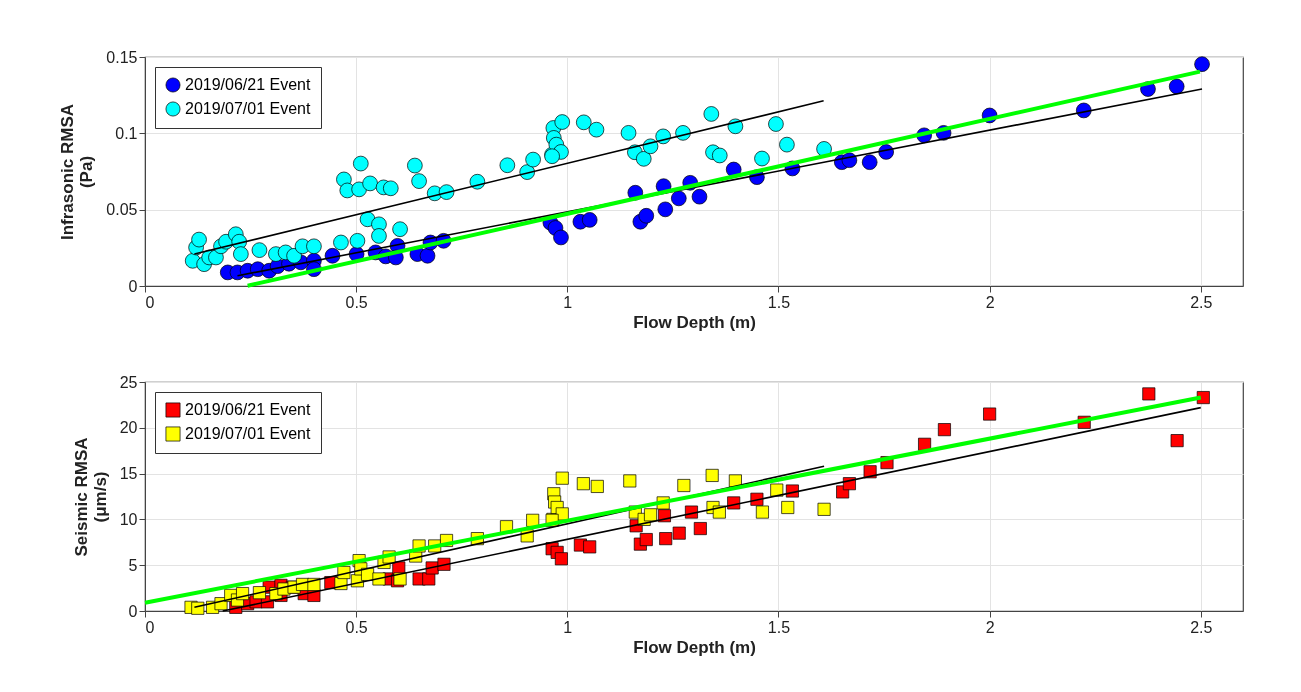 The height and width of the screenshot is (692, 1301). Describe the element at coordinates (122, 210) in the screenshot. I see `y-tick-label: 0.05` at that location.